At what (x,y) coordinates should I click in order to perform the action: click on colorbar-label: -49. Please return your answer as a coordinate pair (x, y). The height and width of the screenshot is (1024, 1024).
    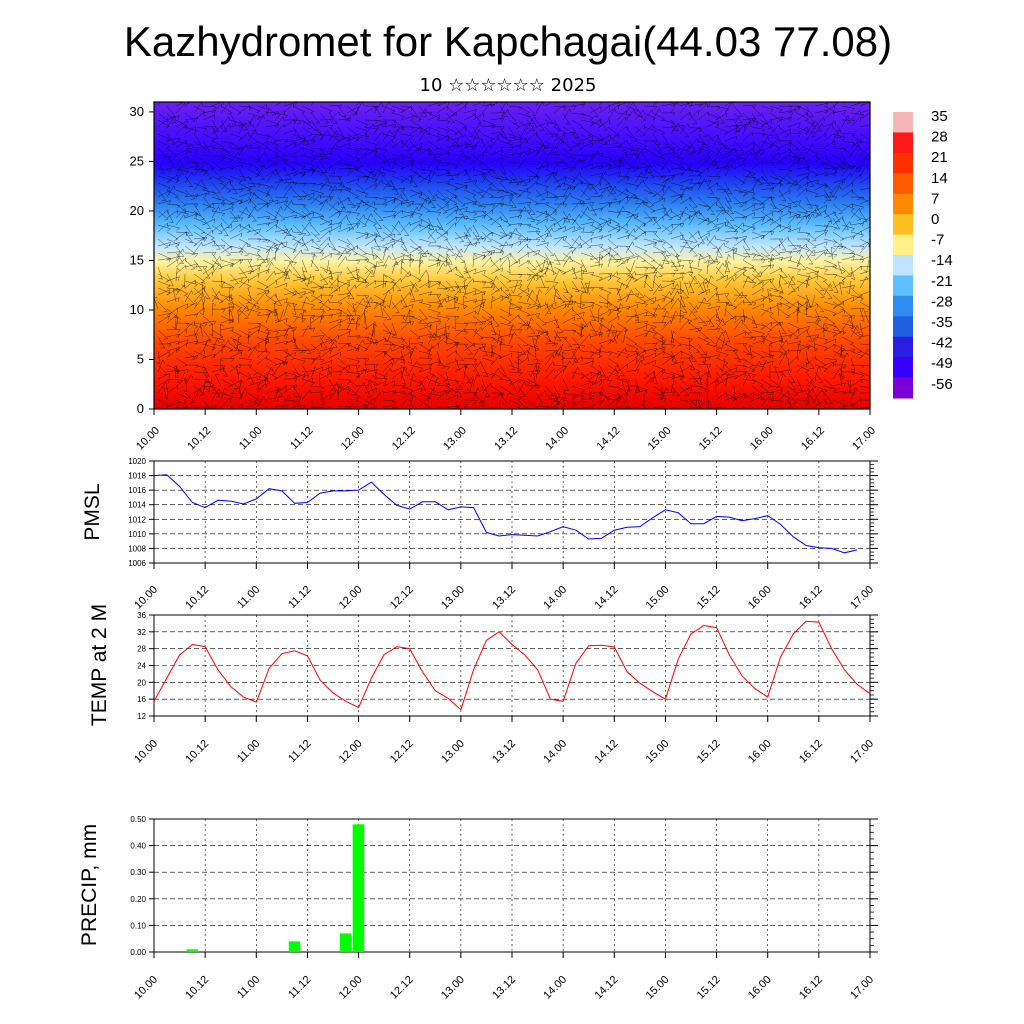
    Looking at the image, I should click on (942, 363).